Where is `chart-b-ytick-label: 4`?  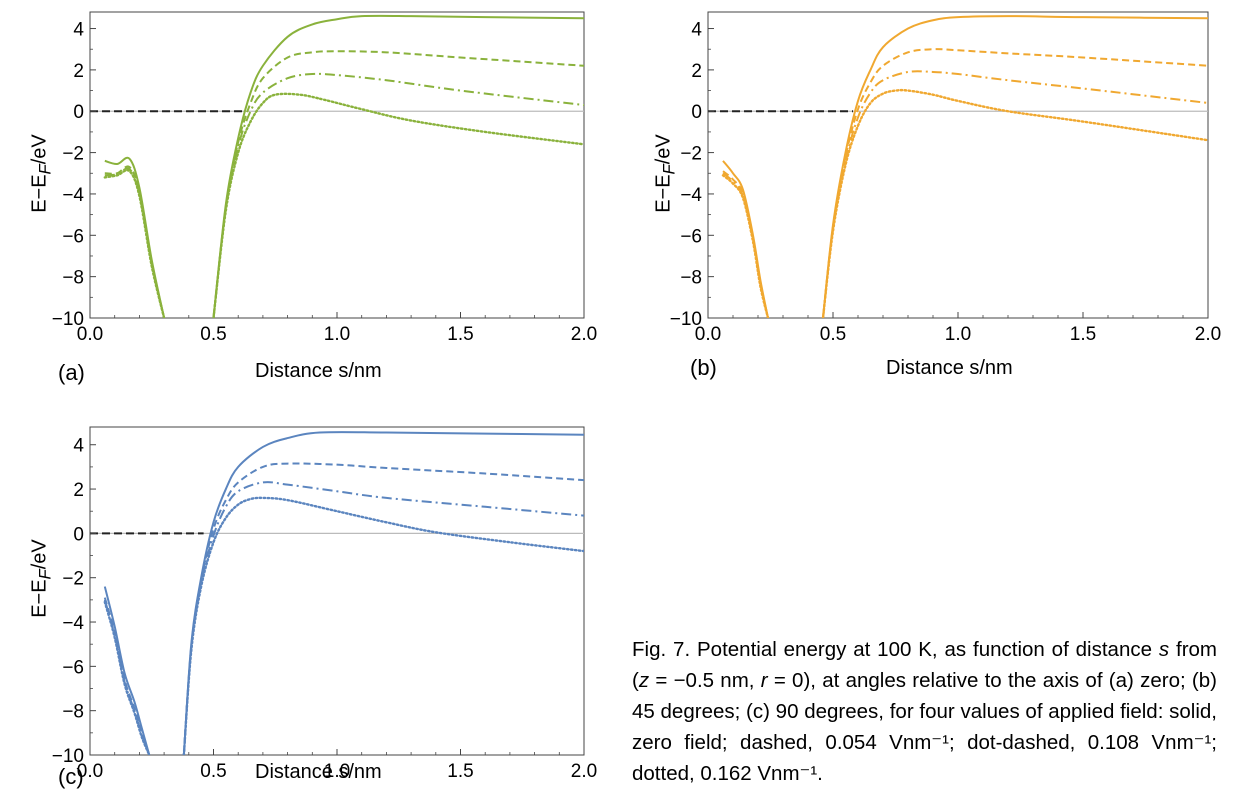
chart-b-ytick-label: 4 is located at coordinates (696, 30).